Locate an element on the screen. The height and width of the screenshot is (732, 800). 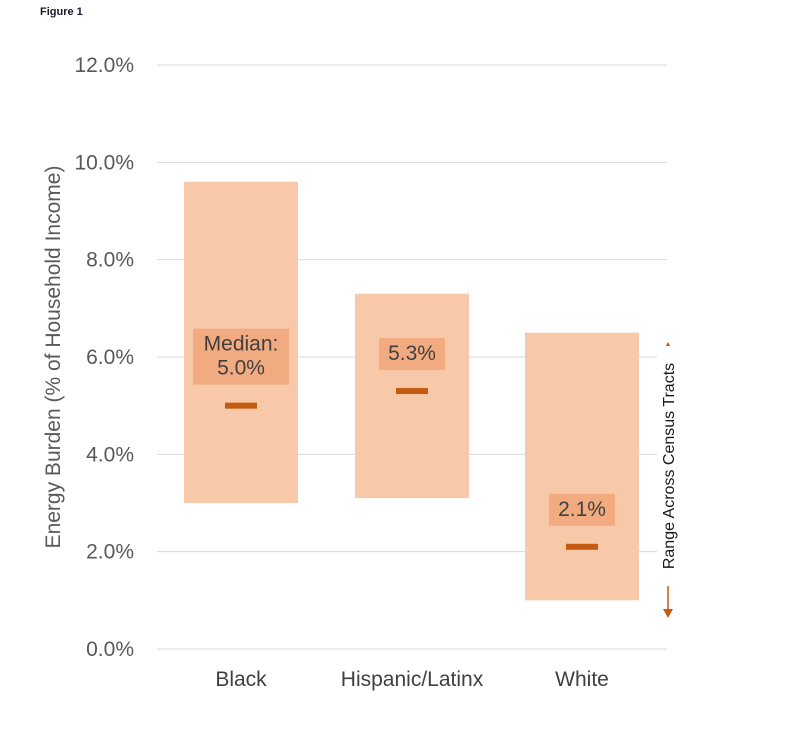
median-label: Median: is located at coordinates (241, 344).